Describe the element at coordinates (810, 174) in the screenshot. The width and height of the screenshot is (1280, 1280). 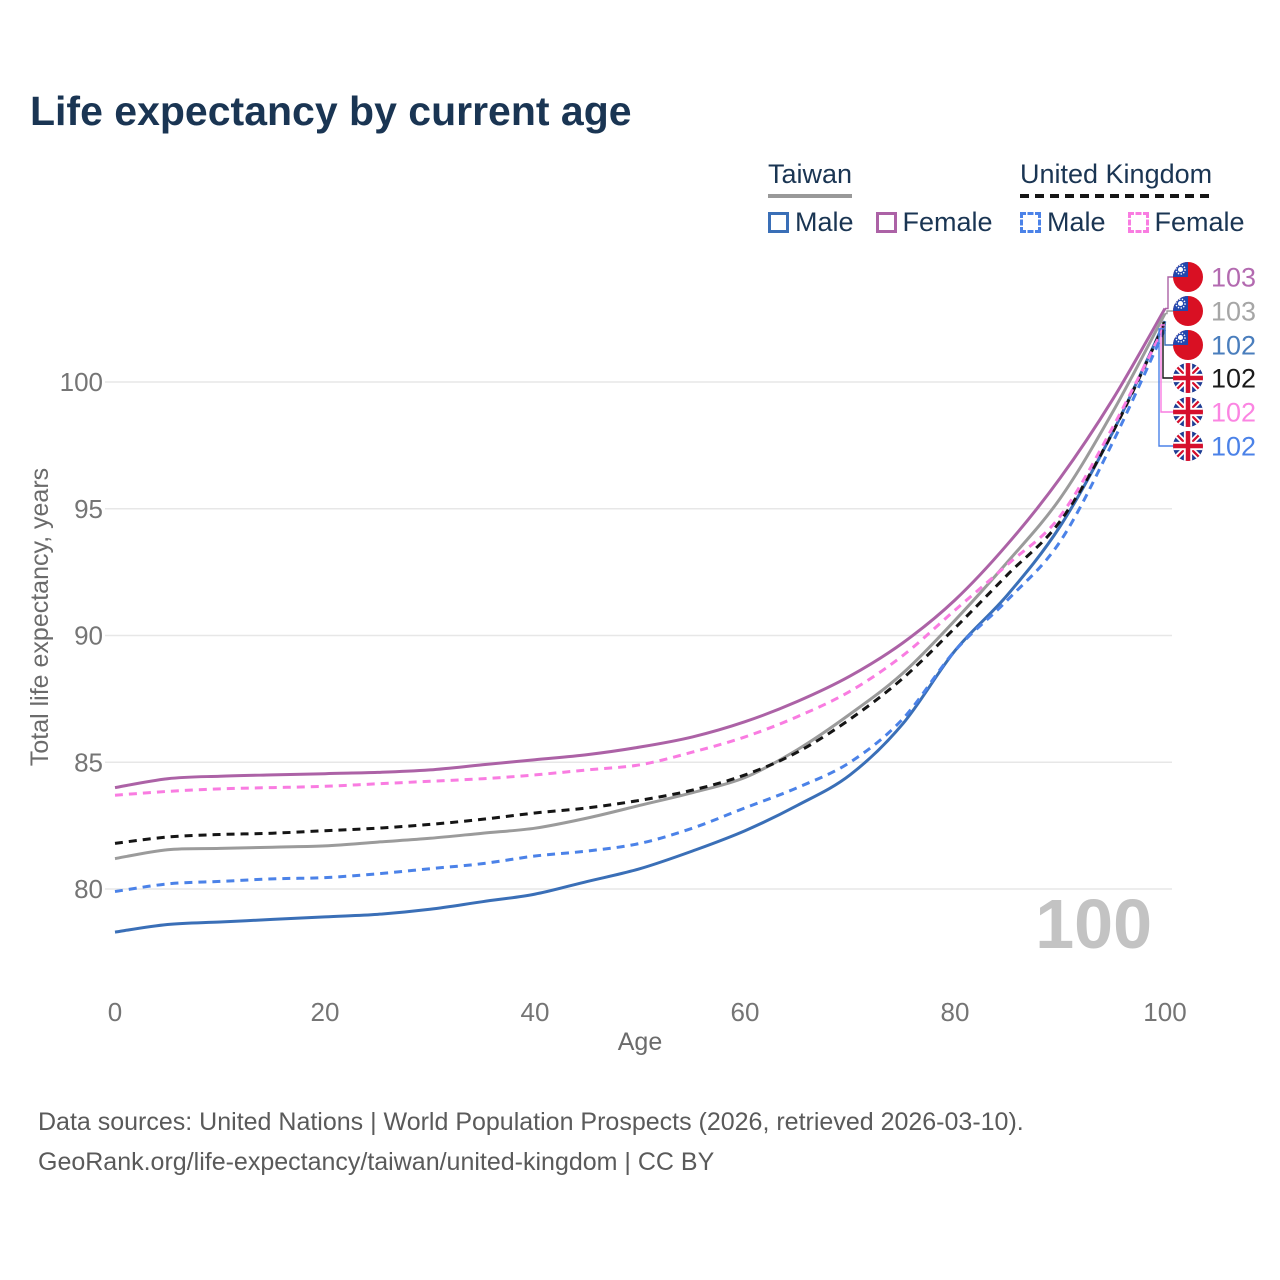
I see `legend-heading-taiwan: Taiwan` at that location.